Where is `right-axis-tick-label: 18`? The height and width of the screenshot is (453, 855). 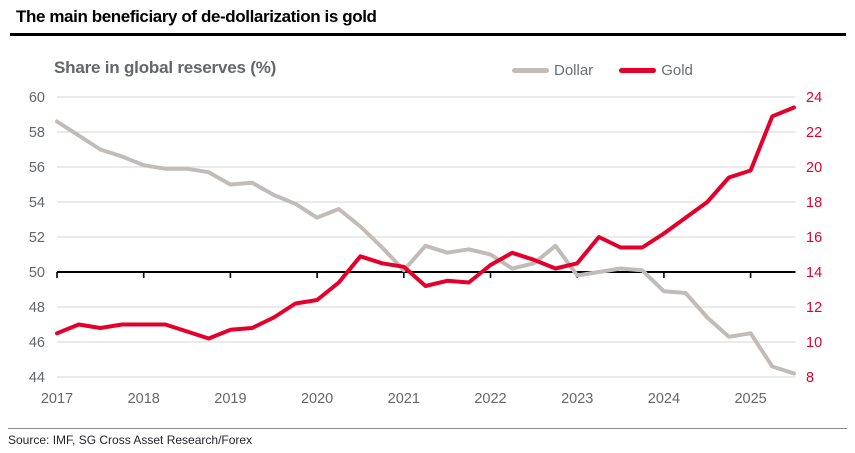
right-axis-tick-label: 18 is located at coordinates (814, 203).